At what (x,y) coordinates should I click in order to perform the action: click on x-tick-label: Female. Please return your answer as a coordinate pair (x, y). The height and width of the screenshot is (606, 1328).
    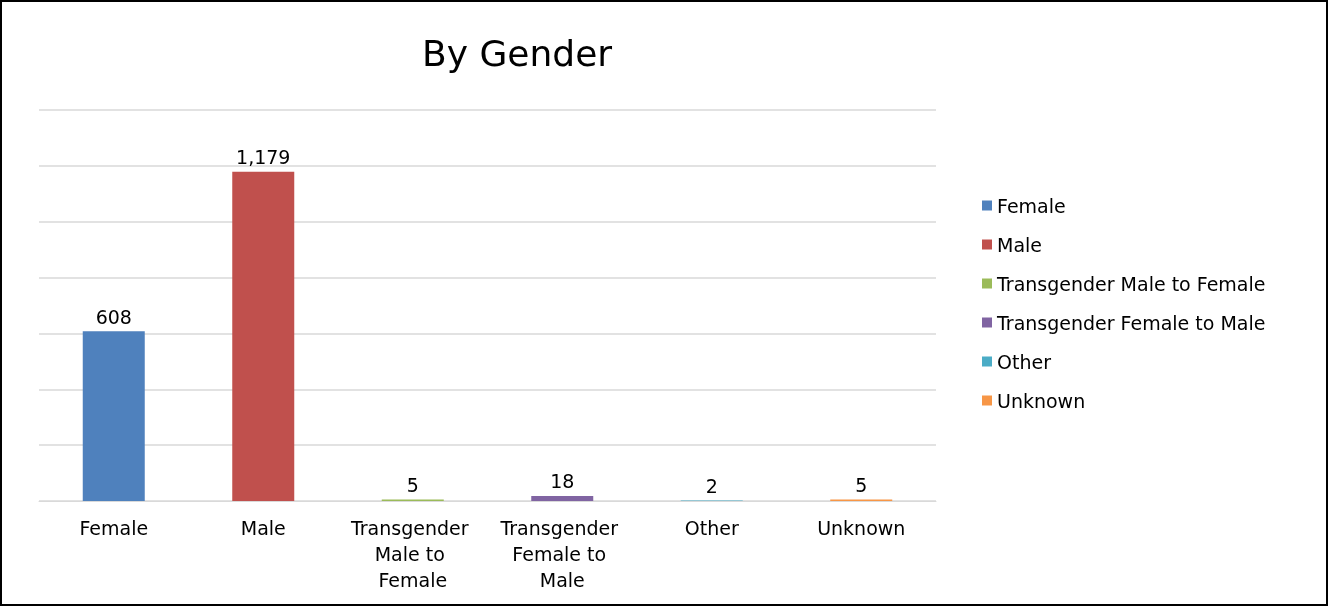
    Looking at the image, I should click on (114, 528).